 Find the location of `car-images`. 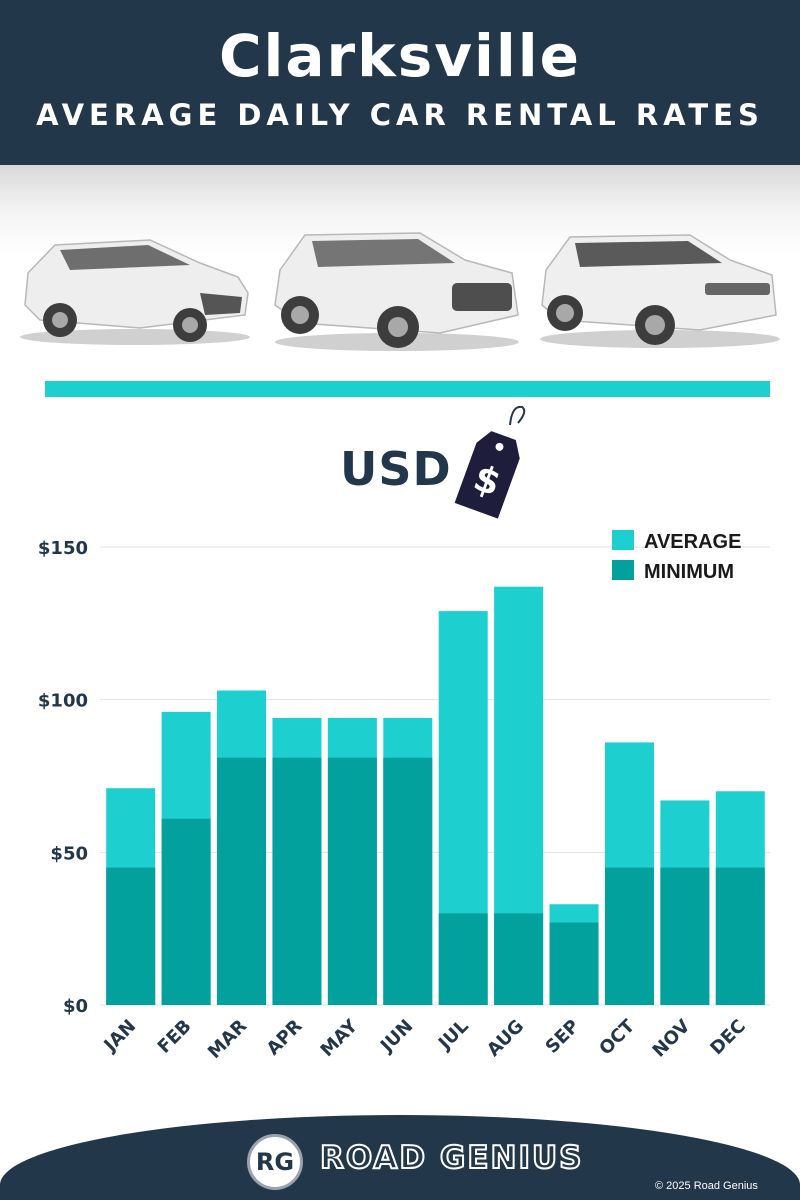

car-images is located at coordinates (400, 291).